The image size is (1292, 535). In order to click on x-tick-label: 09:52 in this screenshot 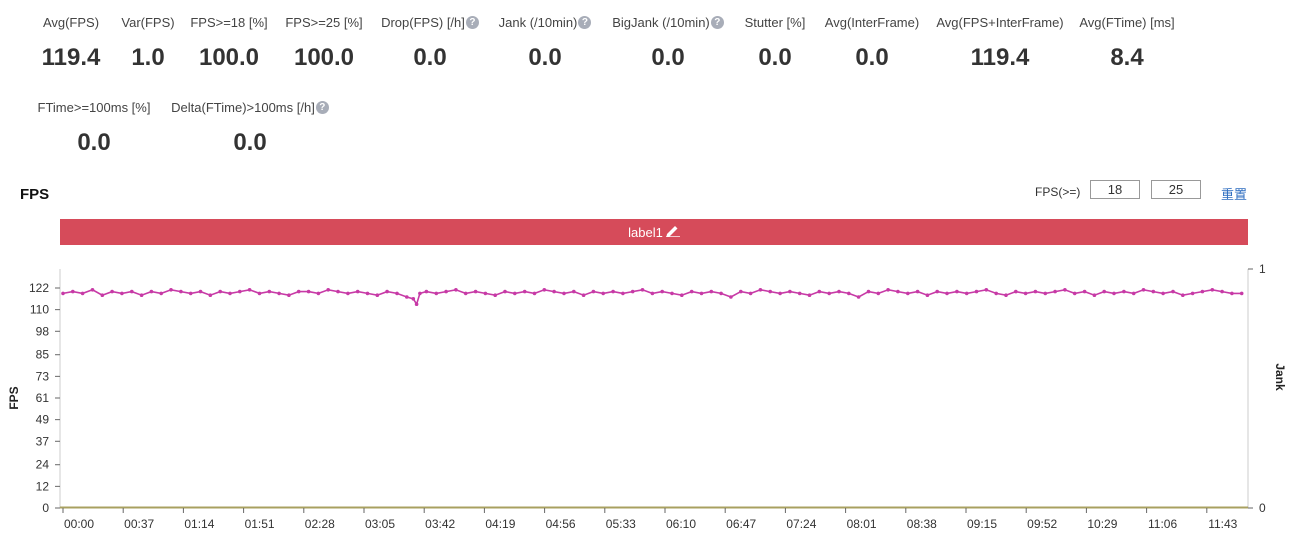, I will do `click(1042, 524)`.